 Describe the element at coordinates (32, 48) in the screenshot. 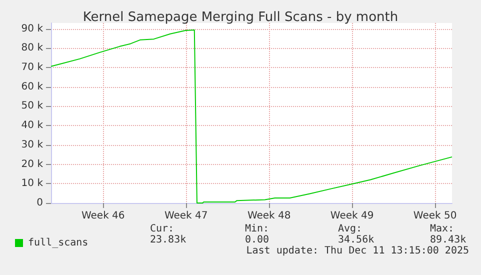

I see `y-tick-label: 80 k` at that location.